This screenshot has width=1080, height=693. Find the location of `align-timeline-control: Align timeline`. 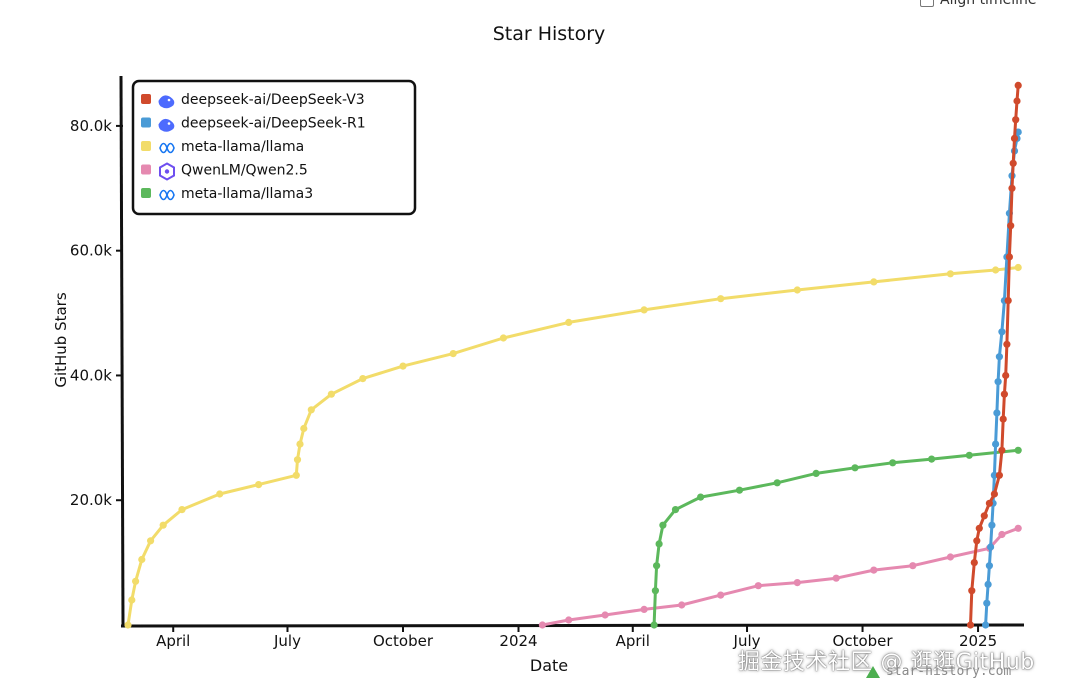

align-timeline-control: Align timeline is located at coordinates (978, 4).